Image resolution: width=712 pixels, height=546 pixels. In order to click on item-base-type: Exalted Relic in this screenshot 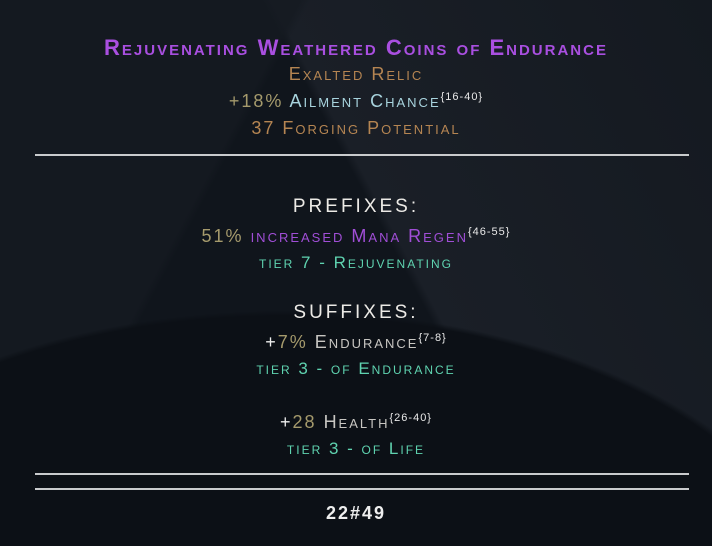, I will do `click(356, 74)`.